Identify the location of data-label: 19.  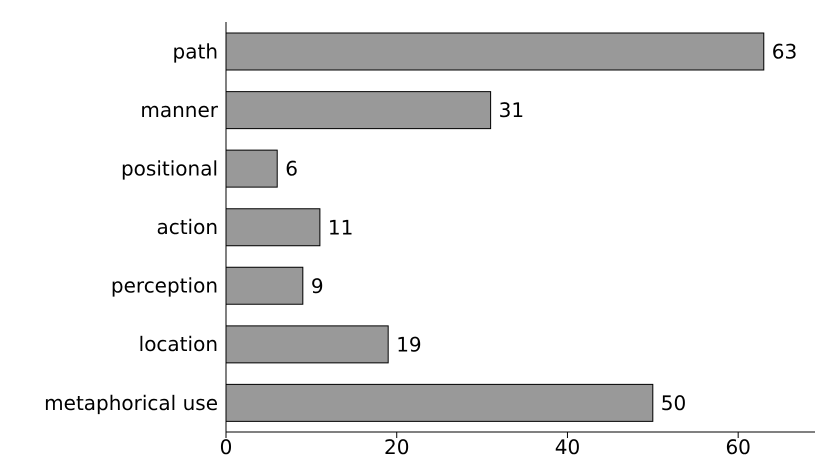
(409, 344).